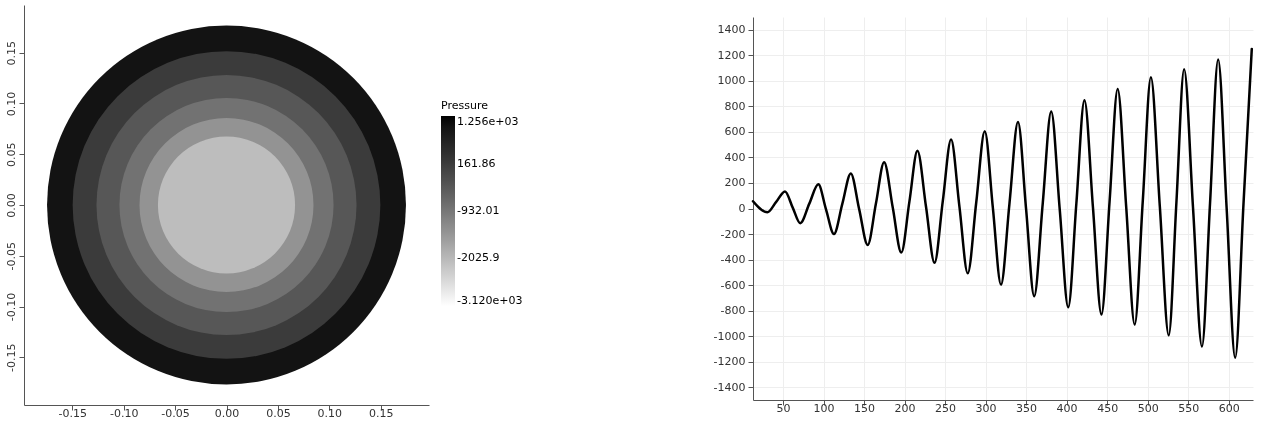 The height and width of the screenshot is (445, 1268). What do you see at coordinates (905, 408) in the screenshot?
I see `x-tick-label: 200` at bounding box center [905, 408].